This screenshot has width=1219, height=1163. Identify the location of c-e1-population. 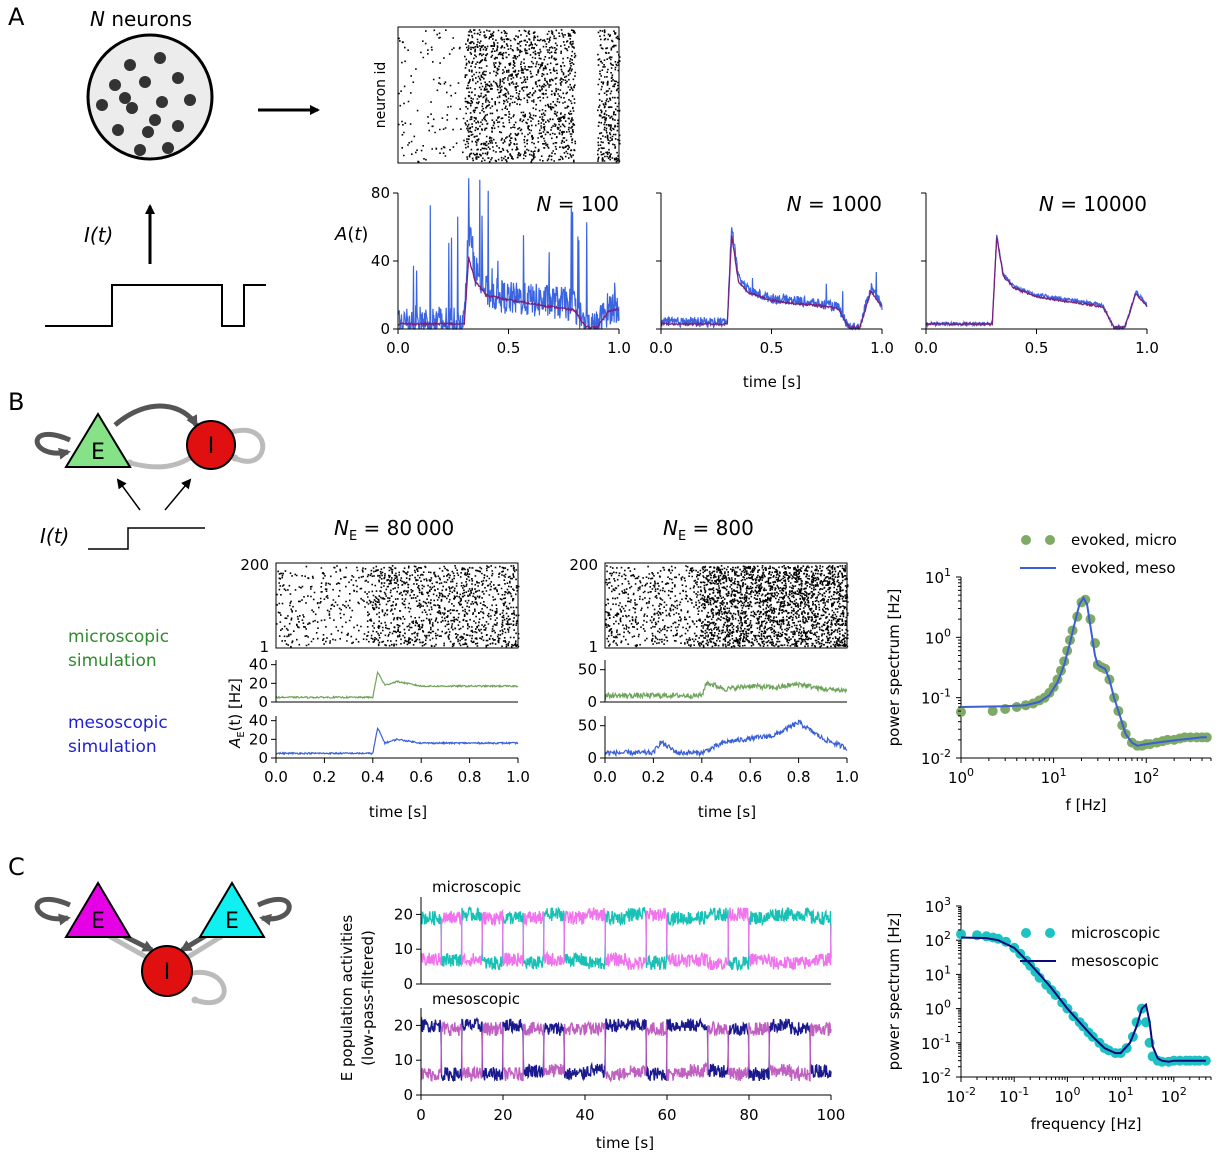
(98, 909).